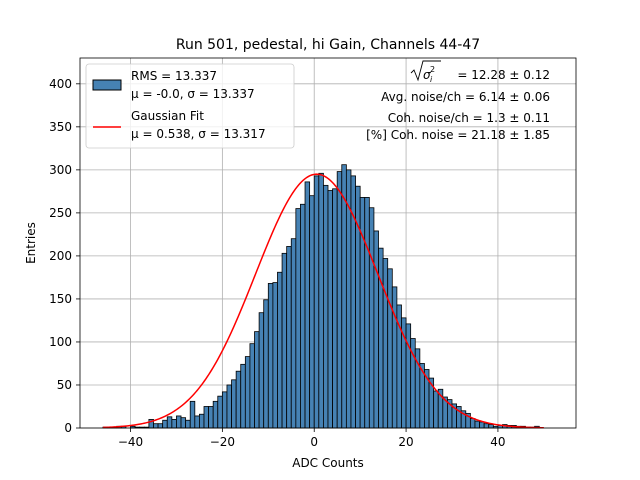 This screenshot has height=480, width=640. I want to click on y-tick-label: 350, so click(60, 127).